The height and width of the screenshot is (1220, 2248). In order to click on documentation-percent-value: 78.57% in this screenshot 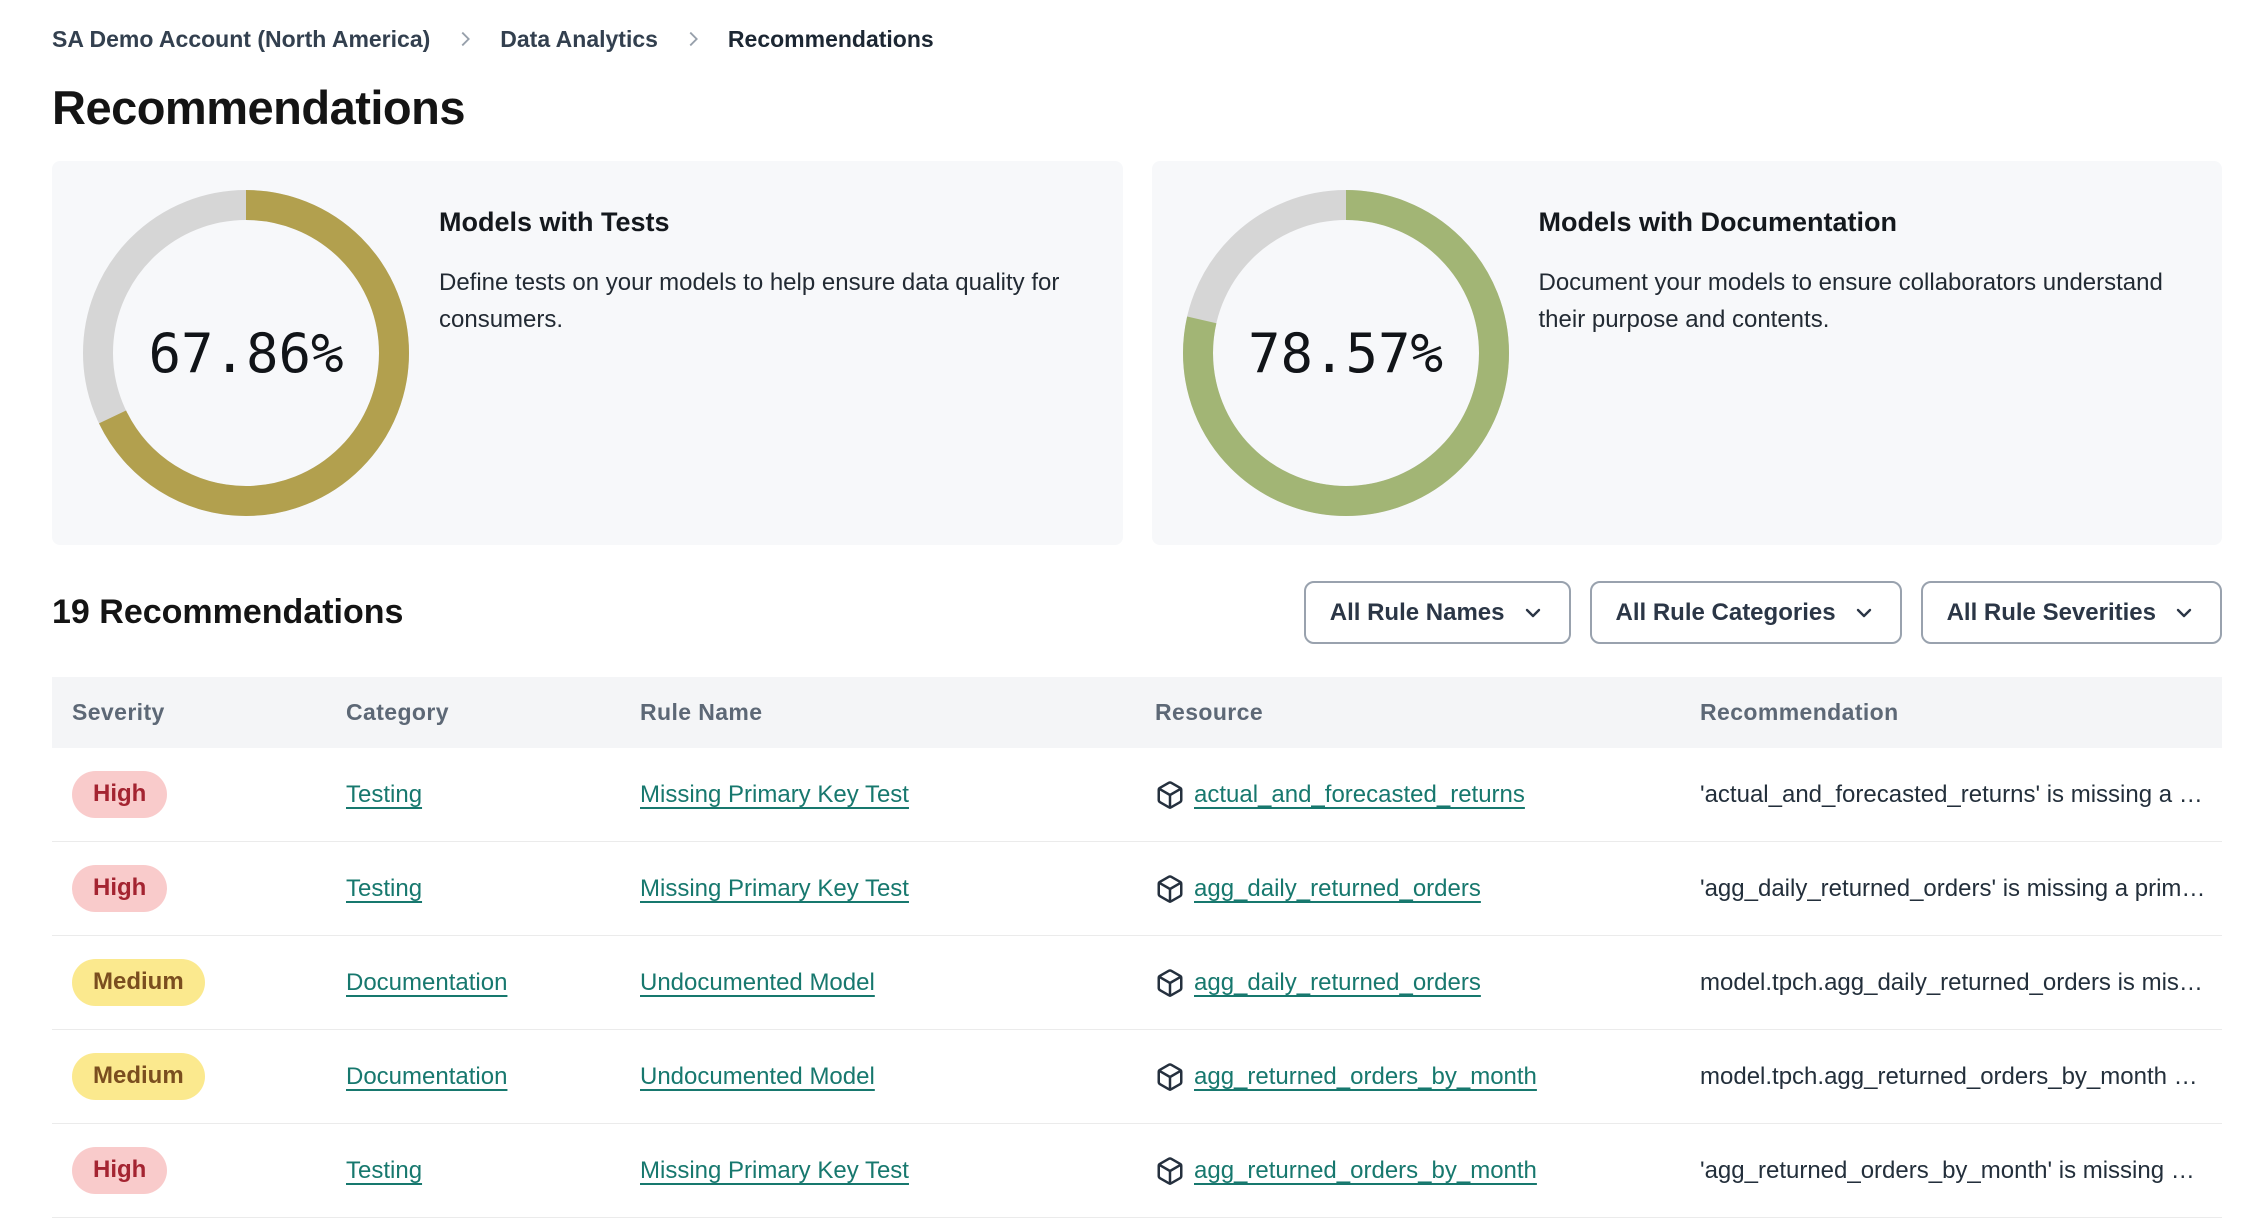, I will do `click(1345, 353)`.